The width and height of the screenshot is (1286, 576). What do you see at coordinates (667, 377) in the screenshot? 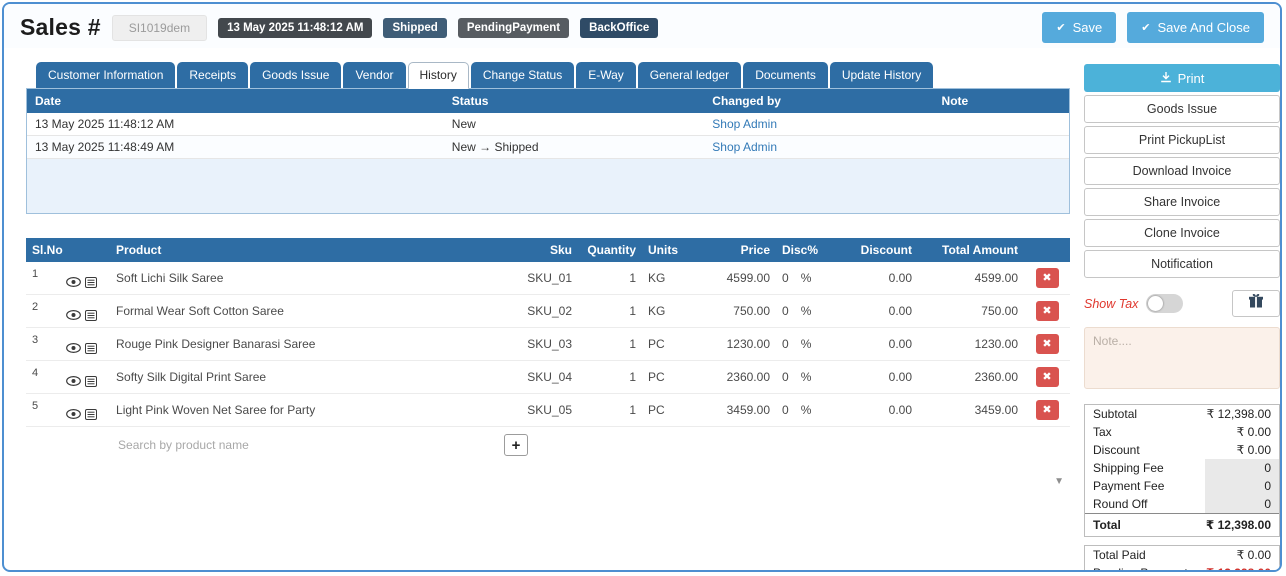
I see `product-units: PC` at bounding box center [667, 377].